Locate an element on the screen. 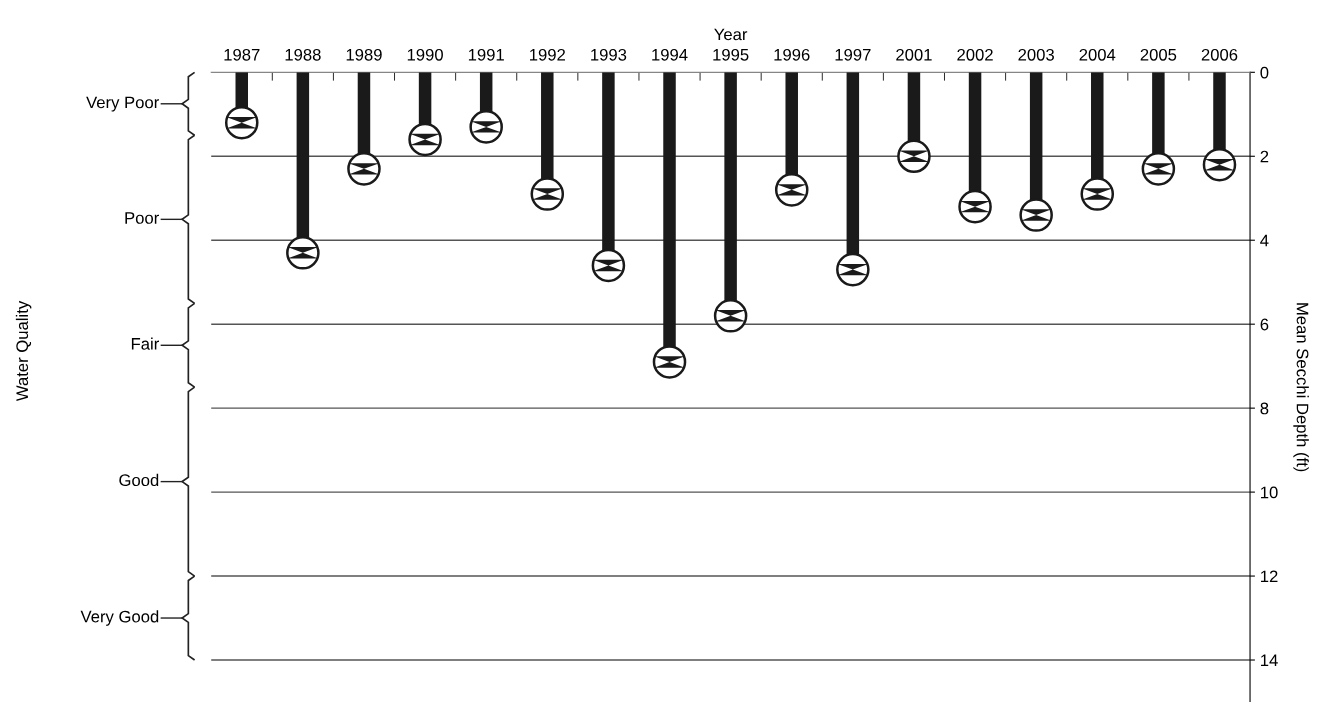 The width and height of the screenshot is (1320, 702). x-tick-label: 1988 is located at coordinates (303, 54).